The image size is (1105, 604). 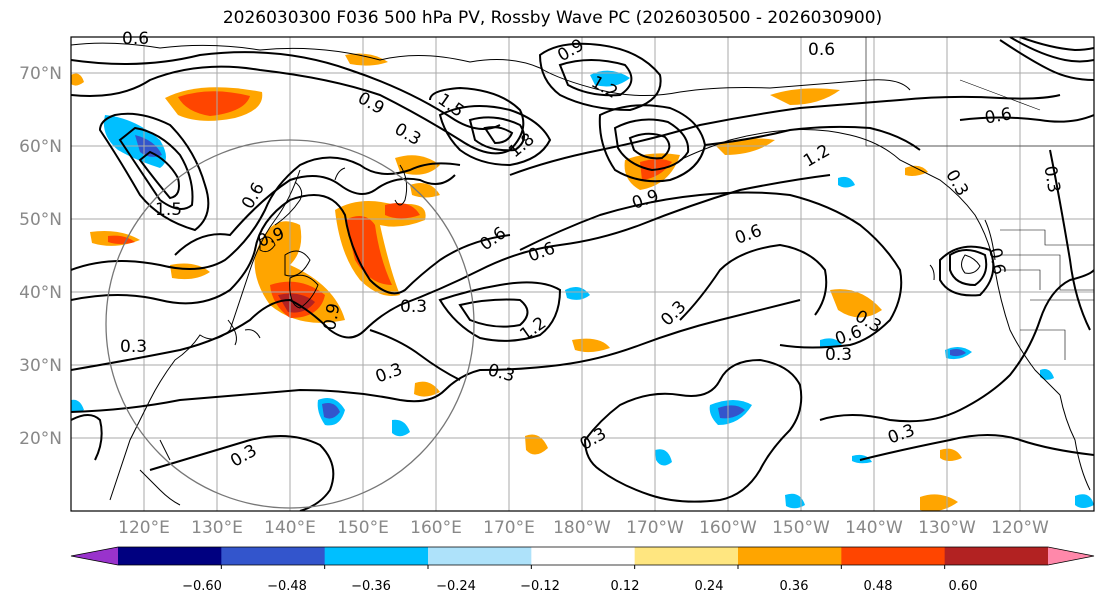 What do you see at coordinates (287, 586) in the screenshot?
I see `colorbar-tick-label: −0.48` at bounding box center [287, 586].